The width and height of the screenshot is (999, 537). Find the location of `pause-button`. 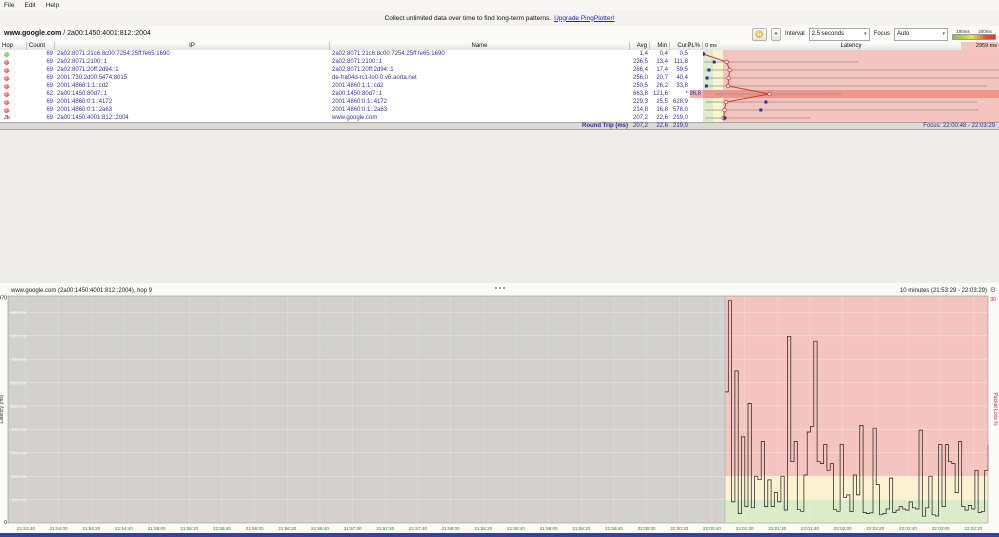

pause-button is located at coordinates (759, 34).